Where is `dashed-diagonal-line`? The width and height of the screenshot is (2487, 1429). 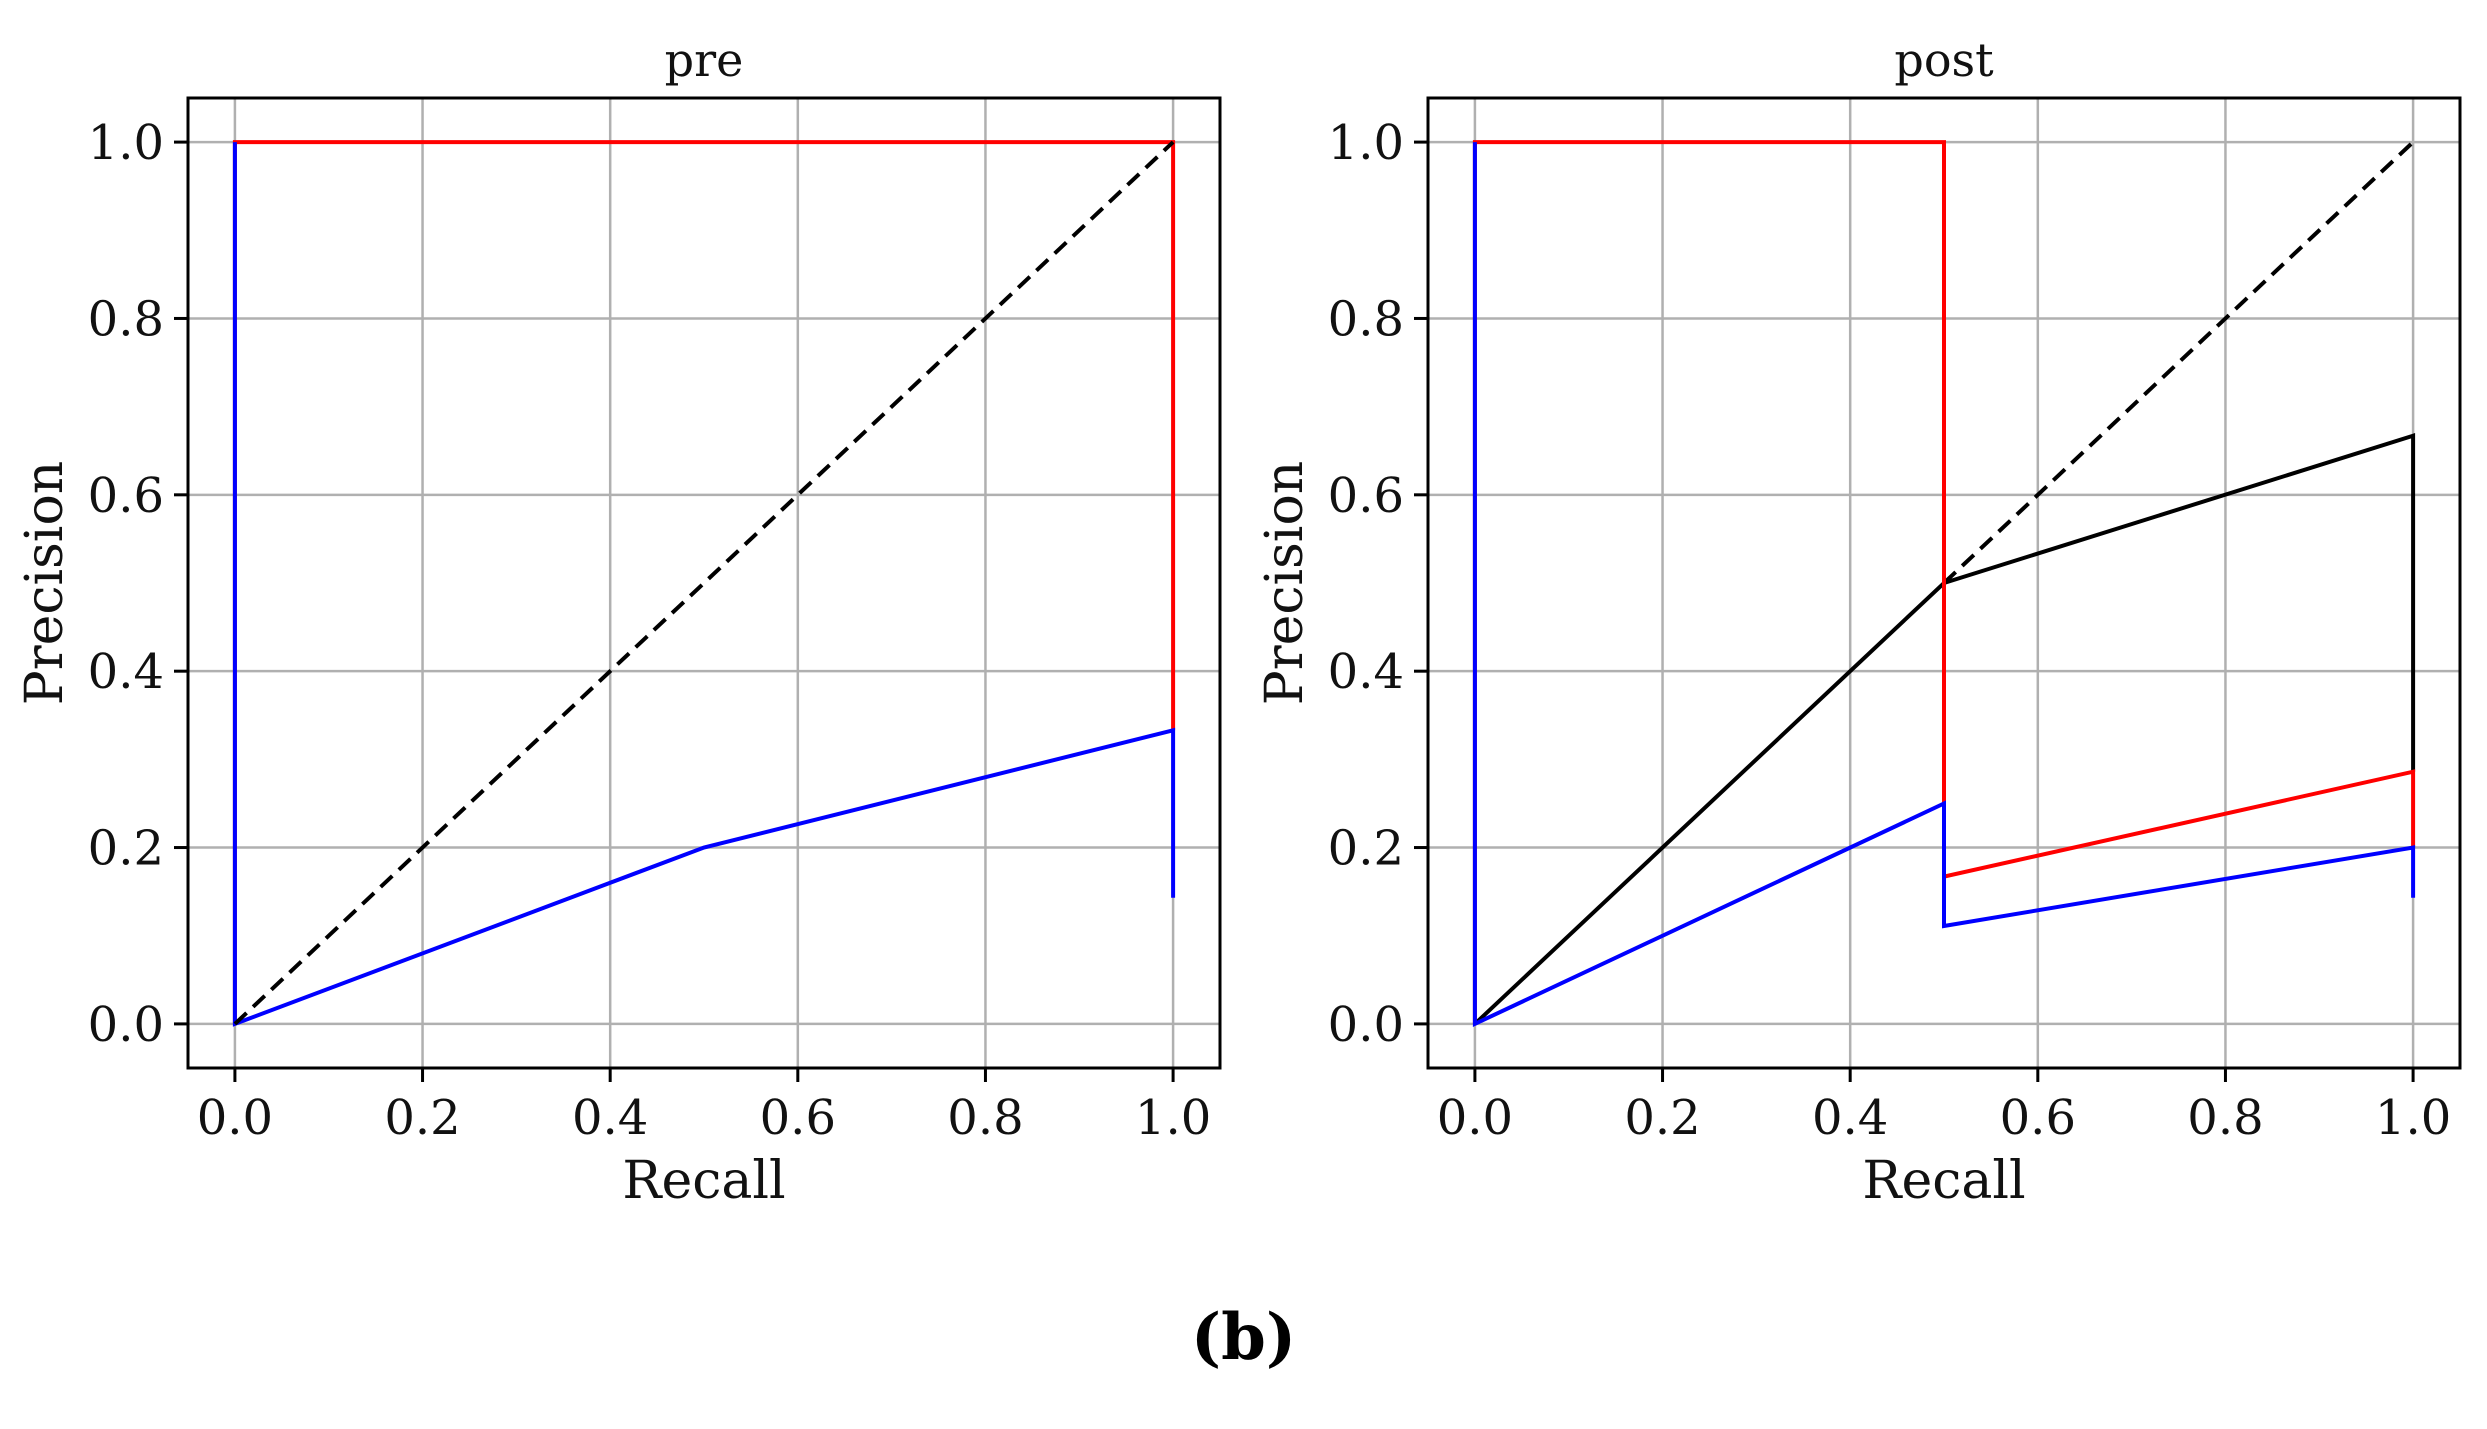 dashed-diagonal-line is located at coordinates (2178, 362).